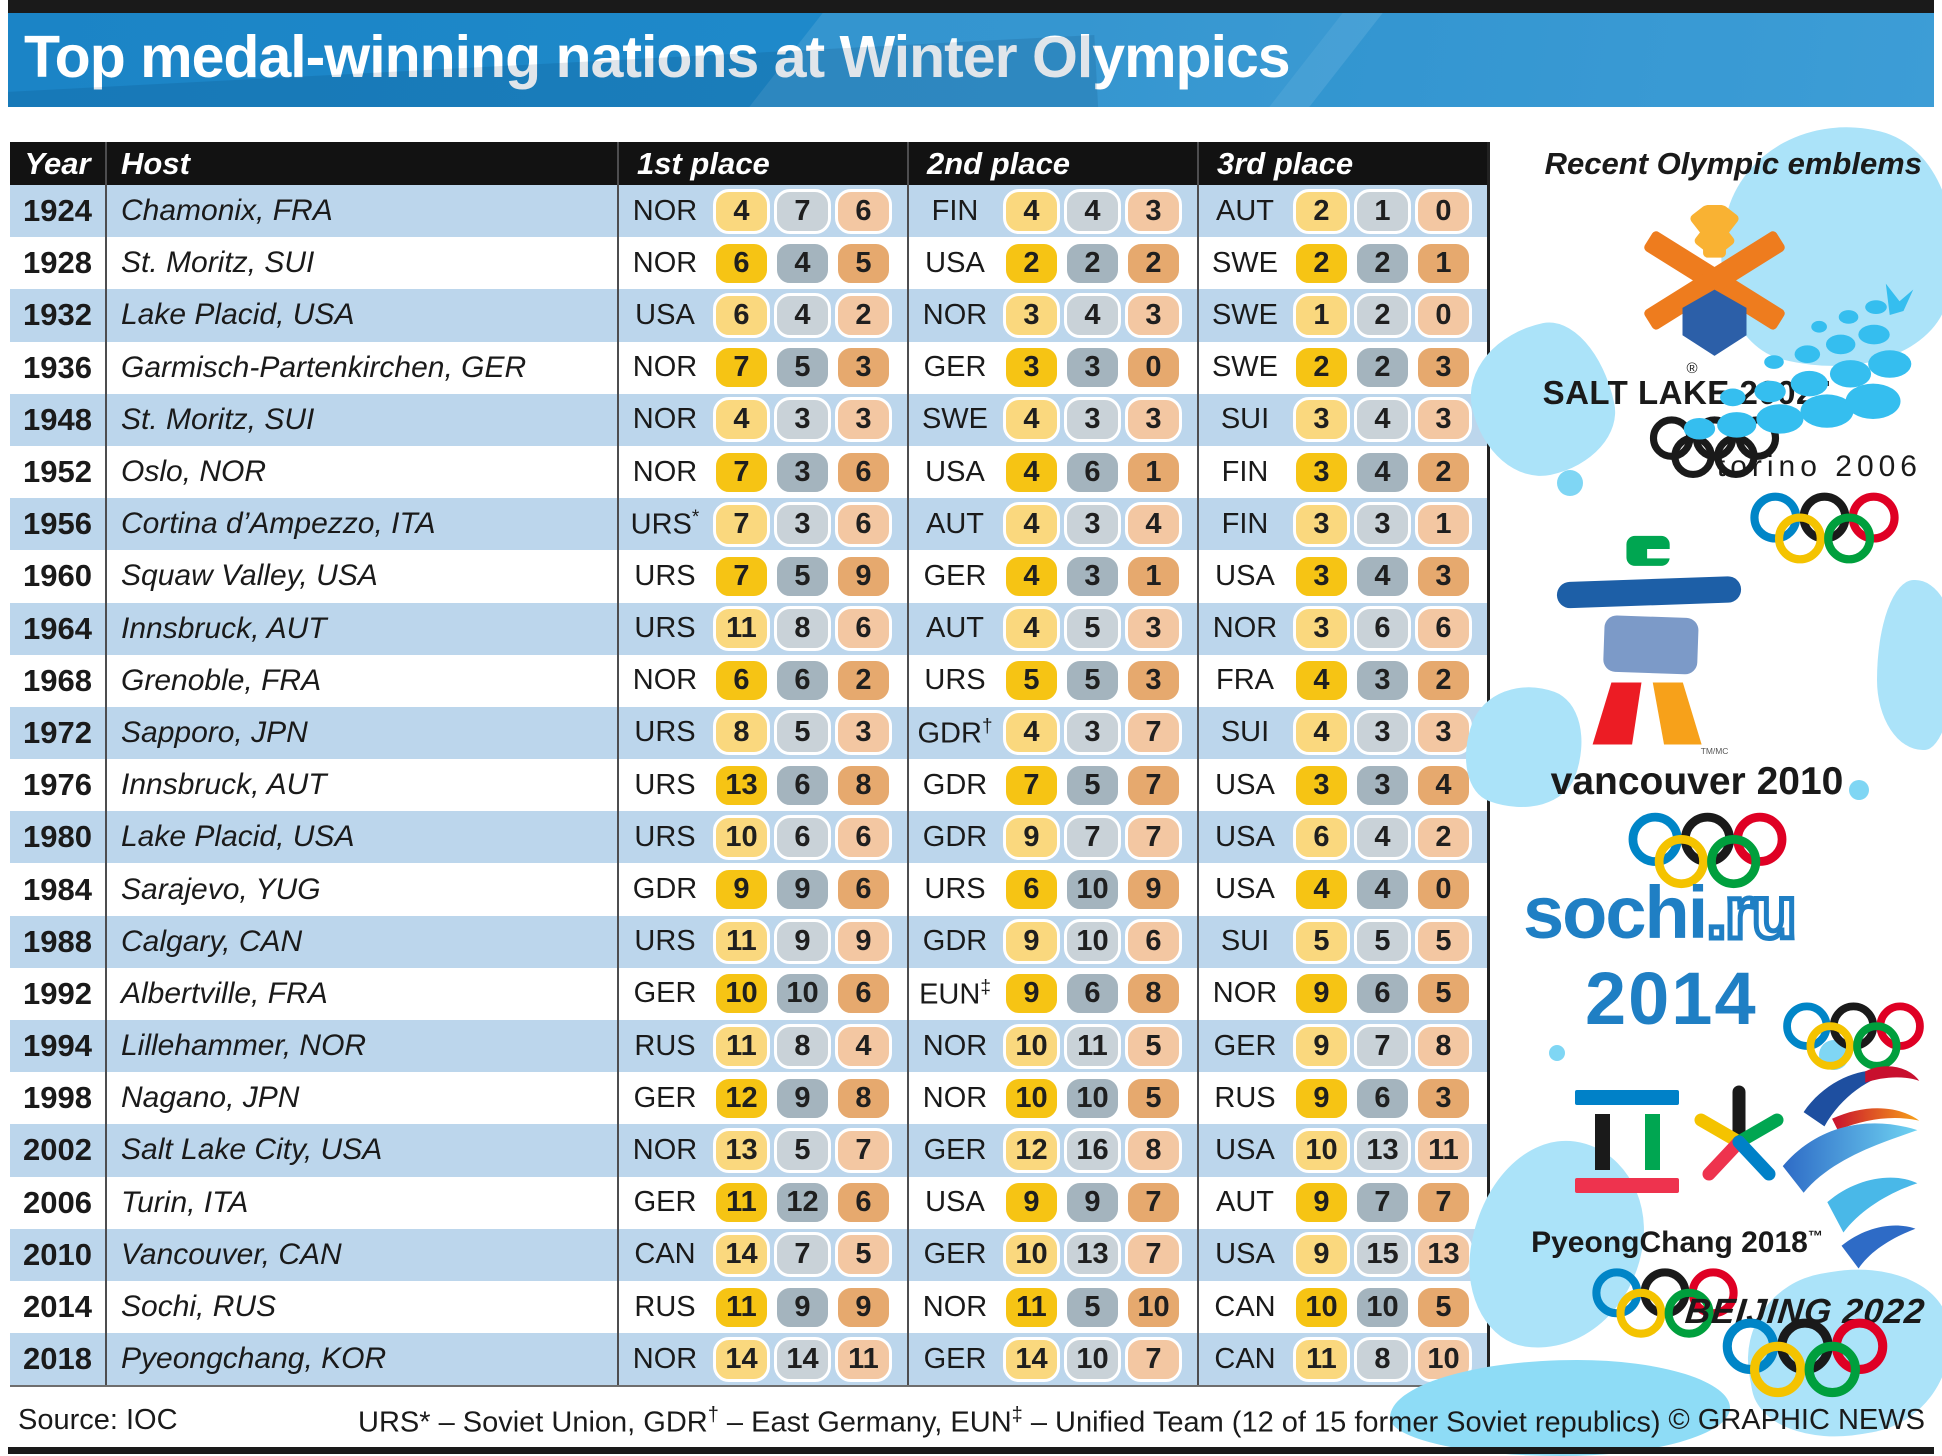 Image resolution: width=1942 pixels, height=1456 pixels. I want to click on silver-count: 13, so click(1092, 1255).